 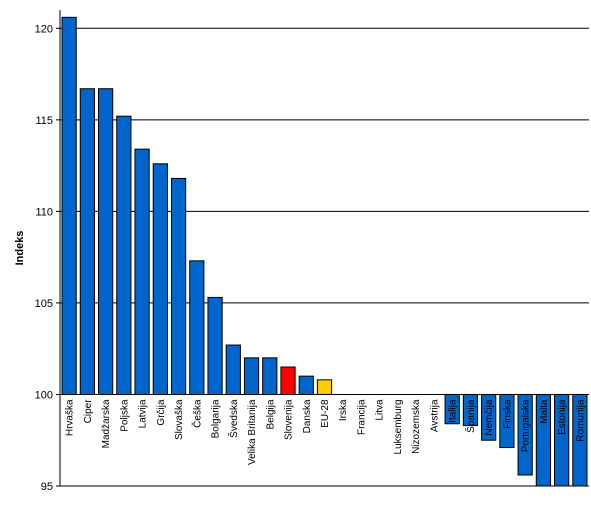 I want to click on bar-slovenija, so click(x=288, y=380).